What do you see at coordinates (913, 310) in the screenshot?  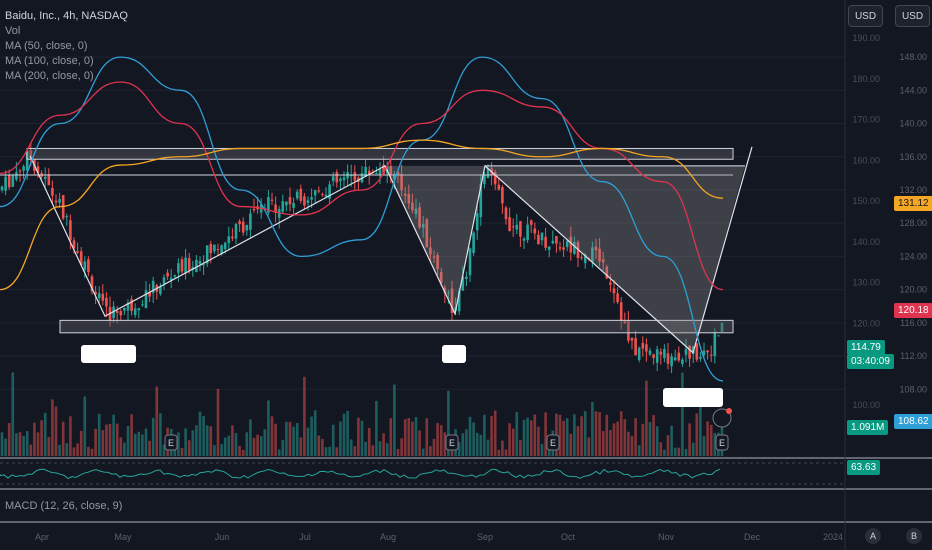 I see `ma100-price-badge: 120.18` at bounding box center [913, 310].